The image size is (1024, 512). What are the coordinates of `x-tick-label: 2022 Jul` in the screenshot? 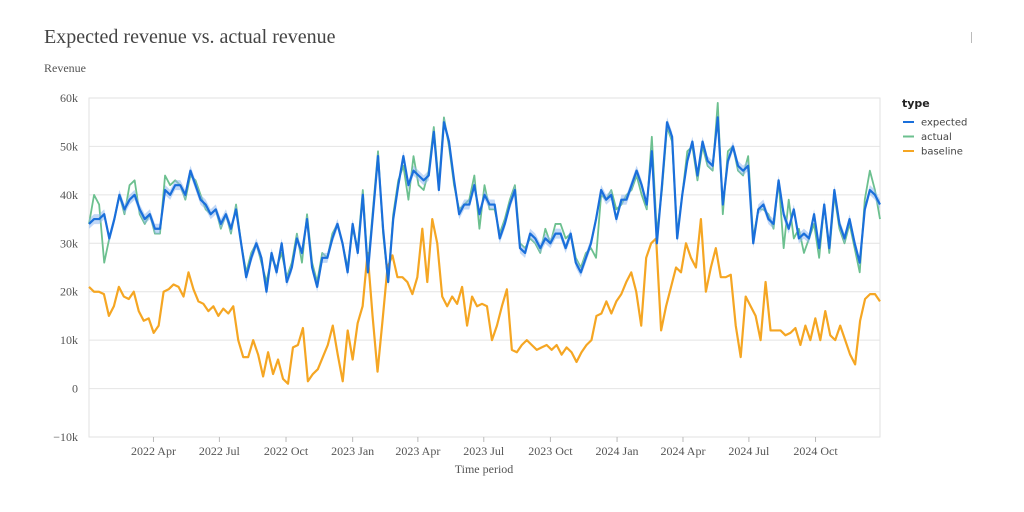 It's located at (220, 451).